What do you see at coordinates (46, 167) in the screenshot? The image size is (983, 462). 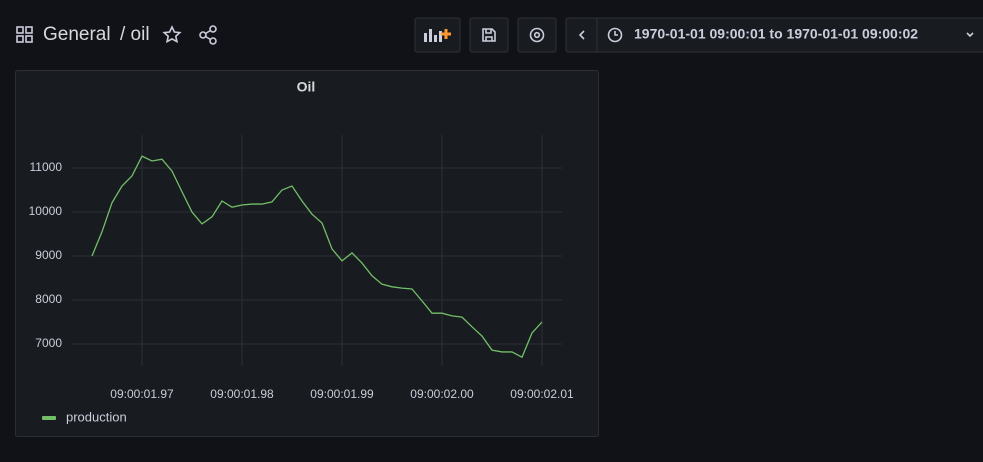 I see `y-tick-label: 11000` at bounding box center [46, 167].